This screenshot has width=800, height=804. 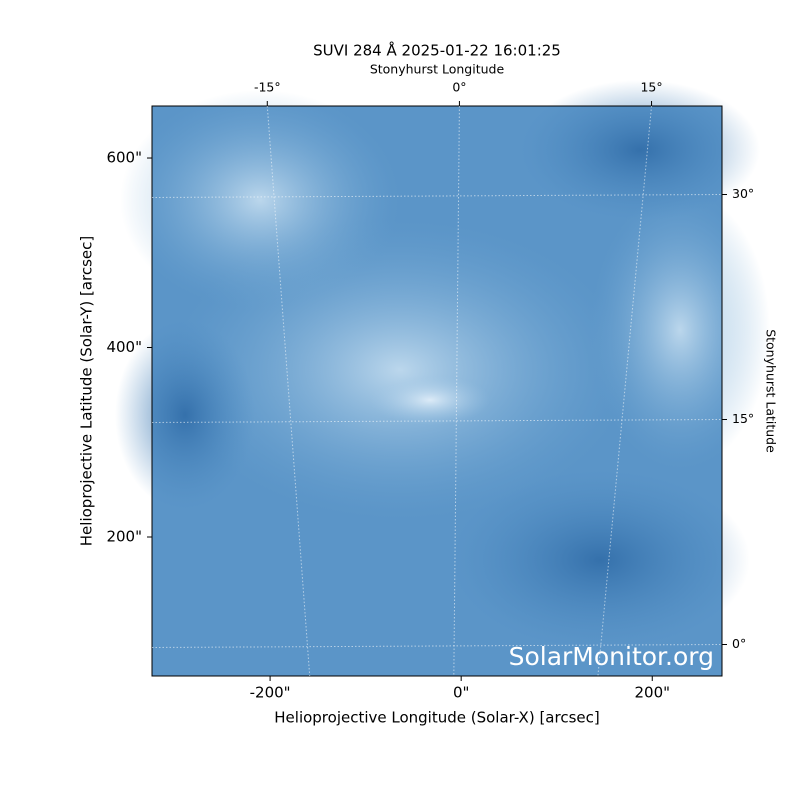 I want to click on y-tick-label: 400", so click(x=124, y=347).